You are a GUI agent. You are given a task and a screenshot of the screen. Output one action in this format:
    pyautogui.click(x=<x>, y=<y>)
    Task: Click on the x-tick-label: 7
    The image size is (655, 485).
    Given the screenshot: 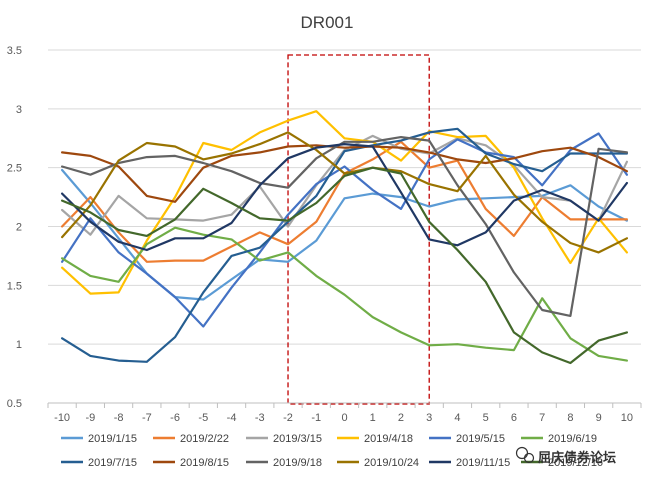 What is the action you would take?
    pyautogui.click(x=542, y=418)
    